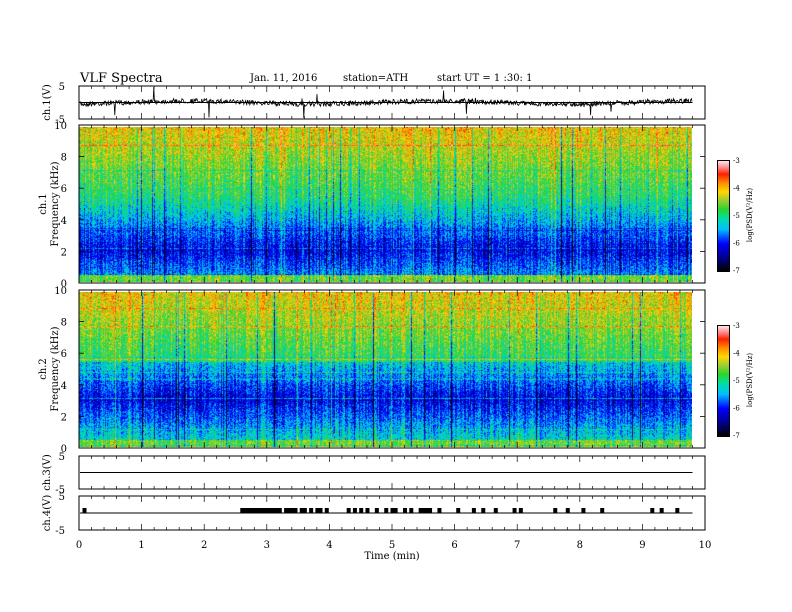 The image size is (792, 612). What do you see at coordinates (79, 545) in the screenshot?
I see `x-tick-label: 0` at bounding box center [79, 545].